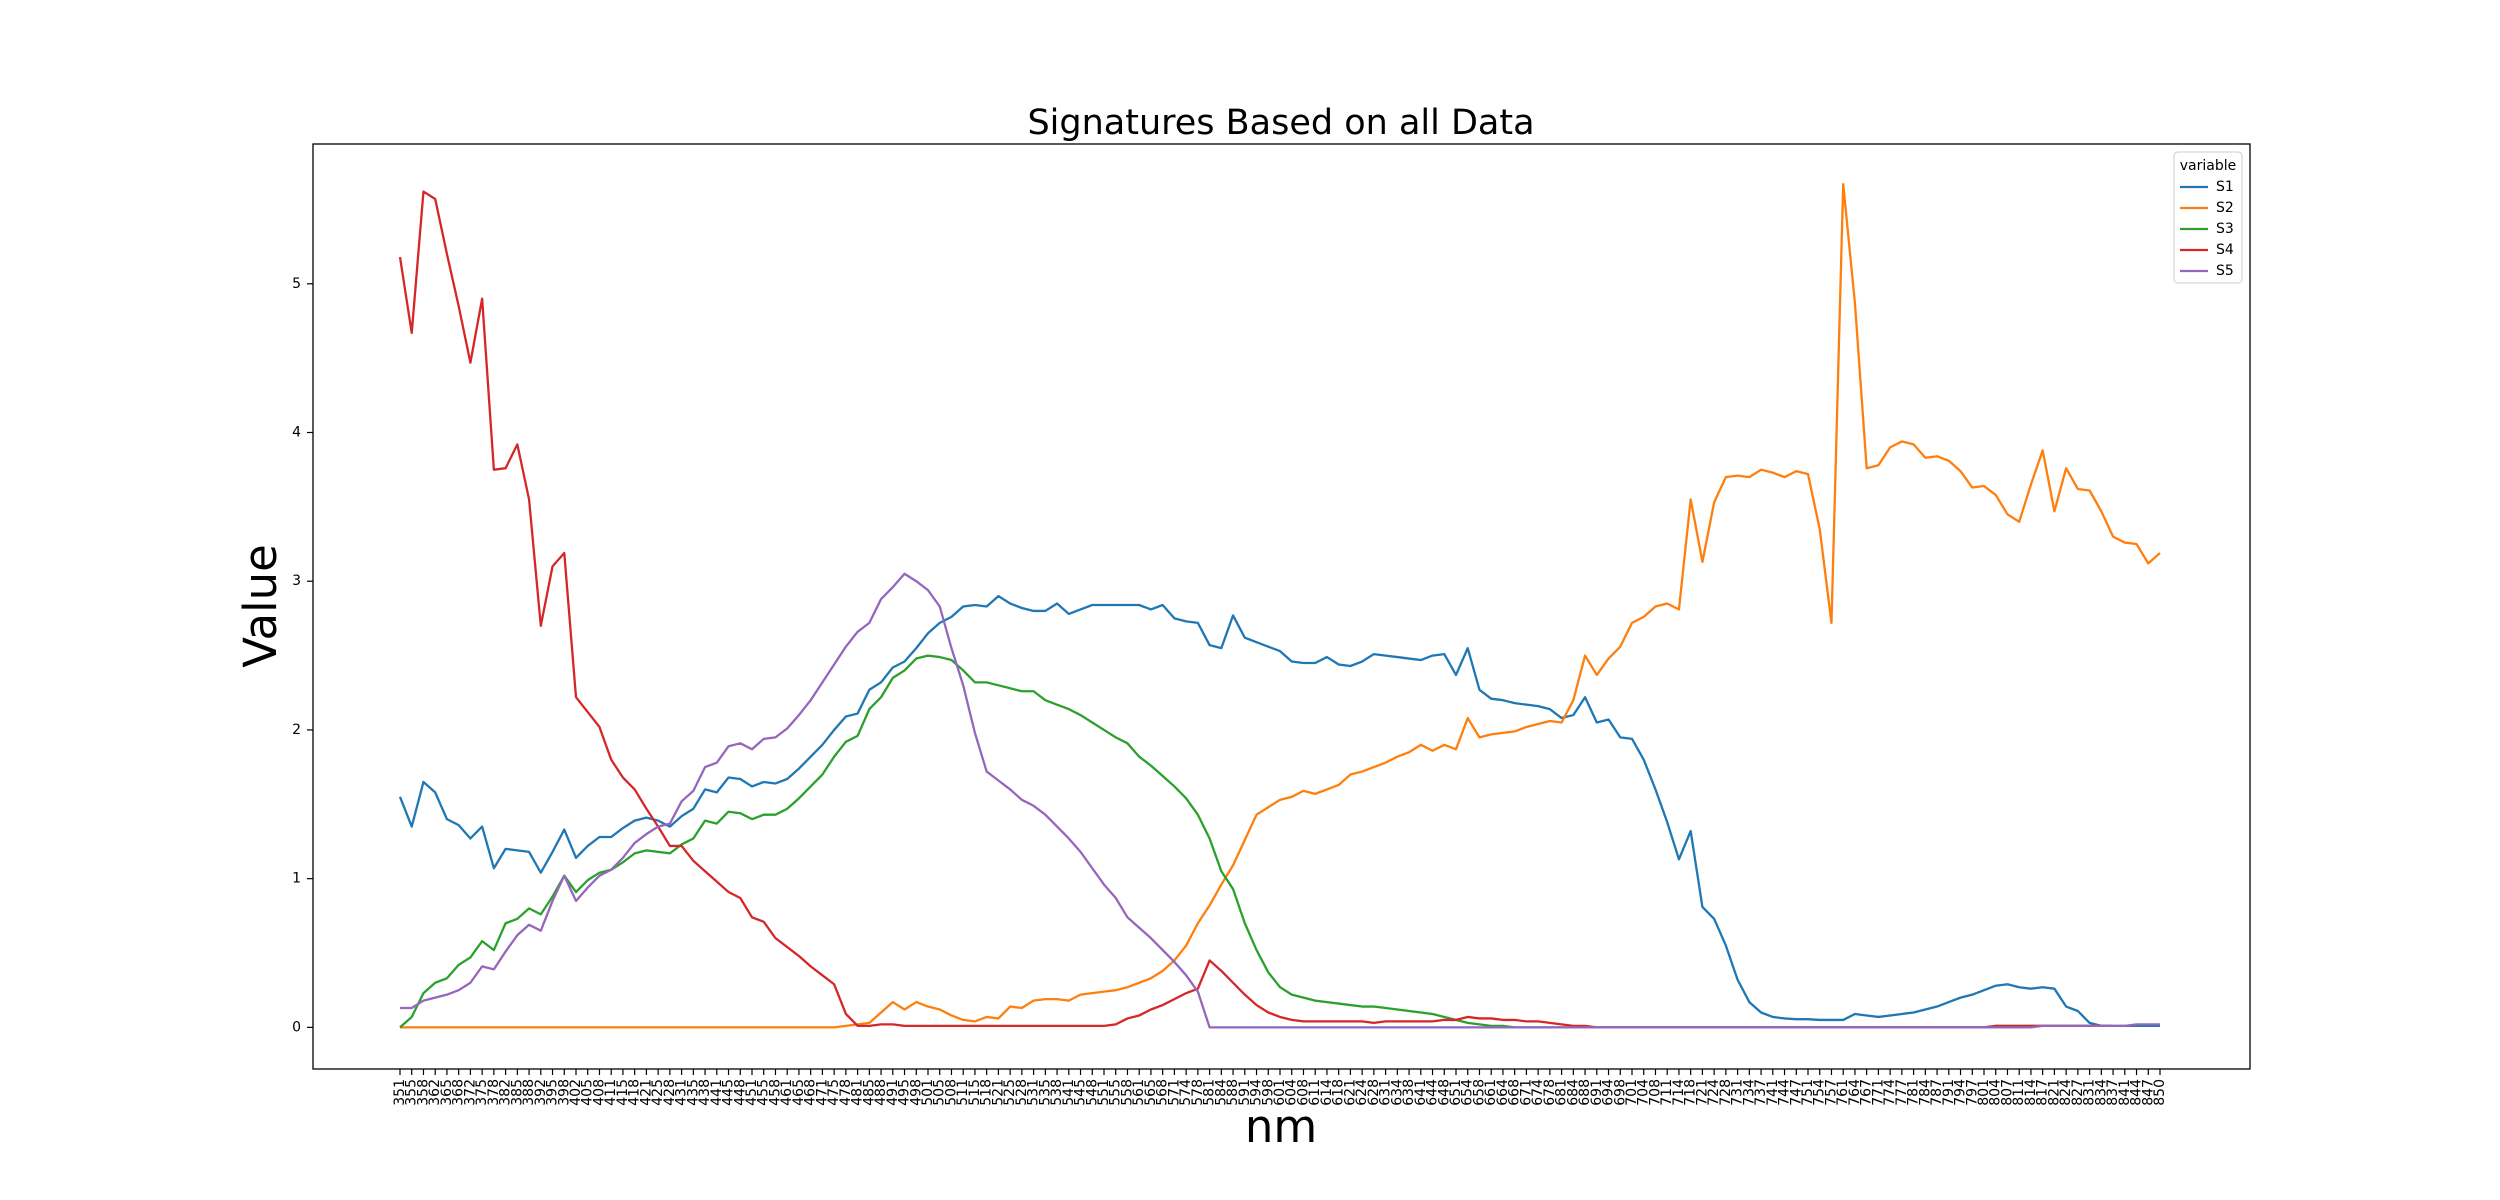 This screenshot has width=2500, height=1200. What do you see at coordinates (1937, 1092) in the screenshot?
I see `x-tick-label: 787` at bounding box center [1937, 1092].